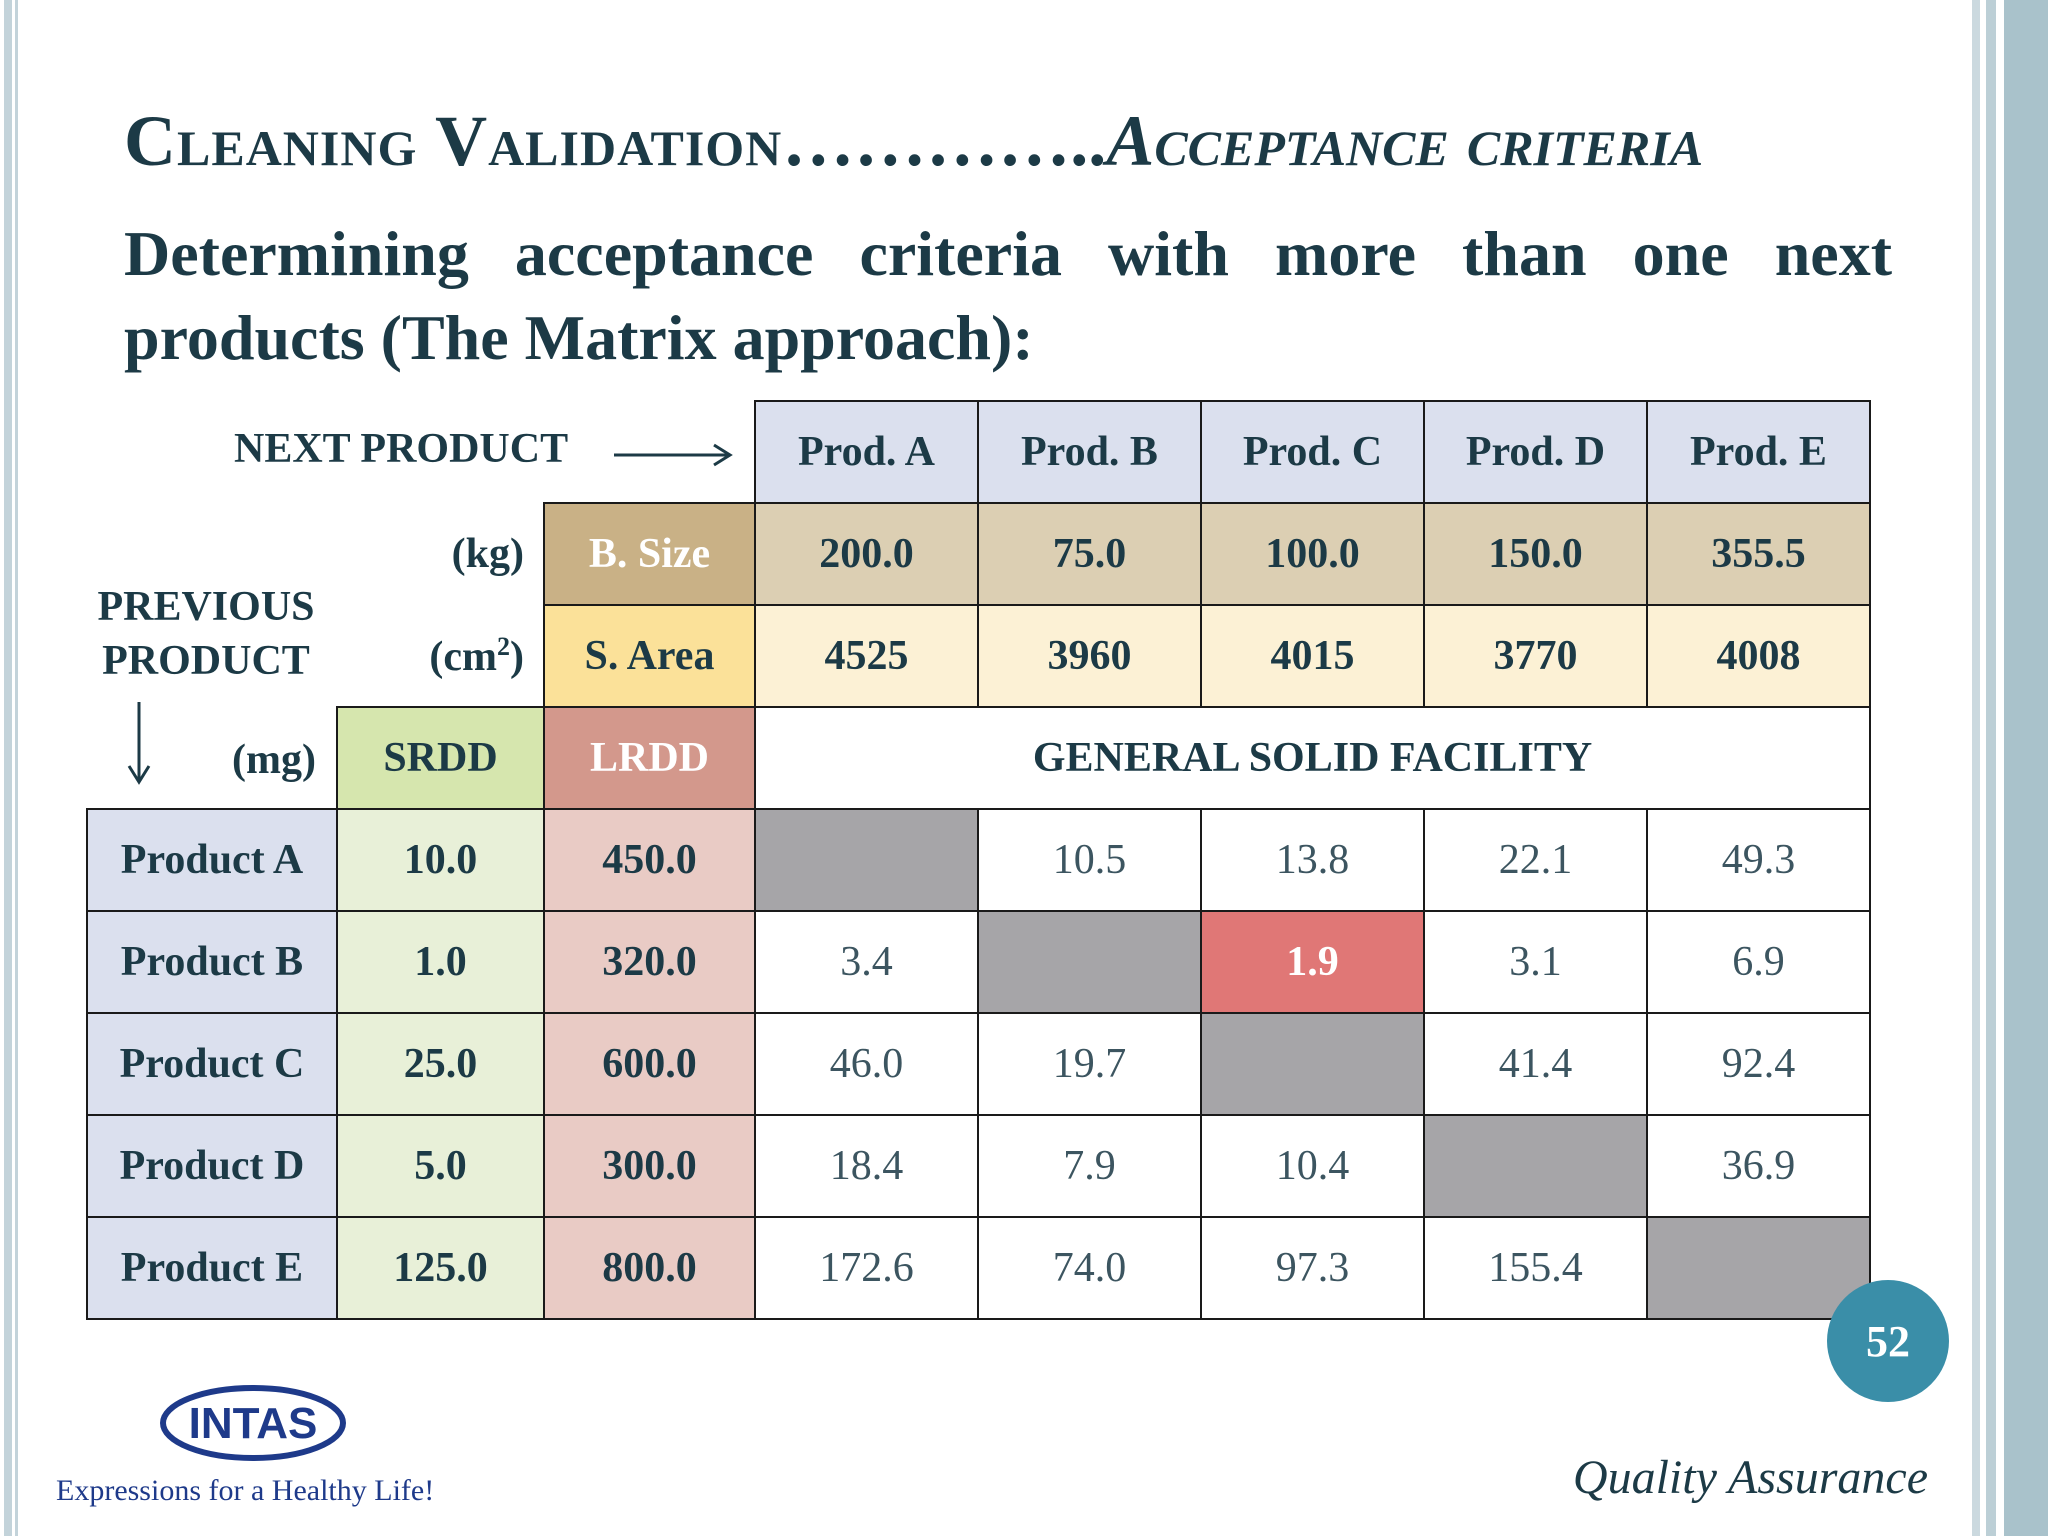  Describe the element at coordinates (453, 141) in the screenshot. I see `title-main: Cleaning Validation` at that location.